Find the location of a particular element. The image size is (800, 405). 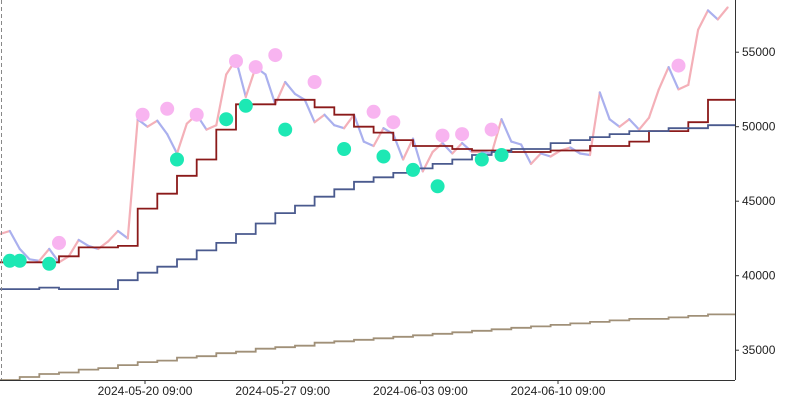

x-tick-label: 2024-06-10 09:00 is located at coordinates (558, 391).